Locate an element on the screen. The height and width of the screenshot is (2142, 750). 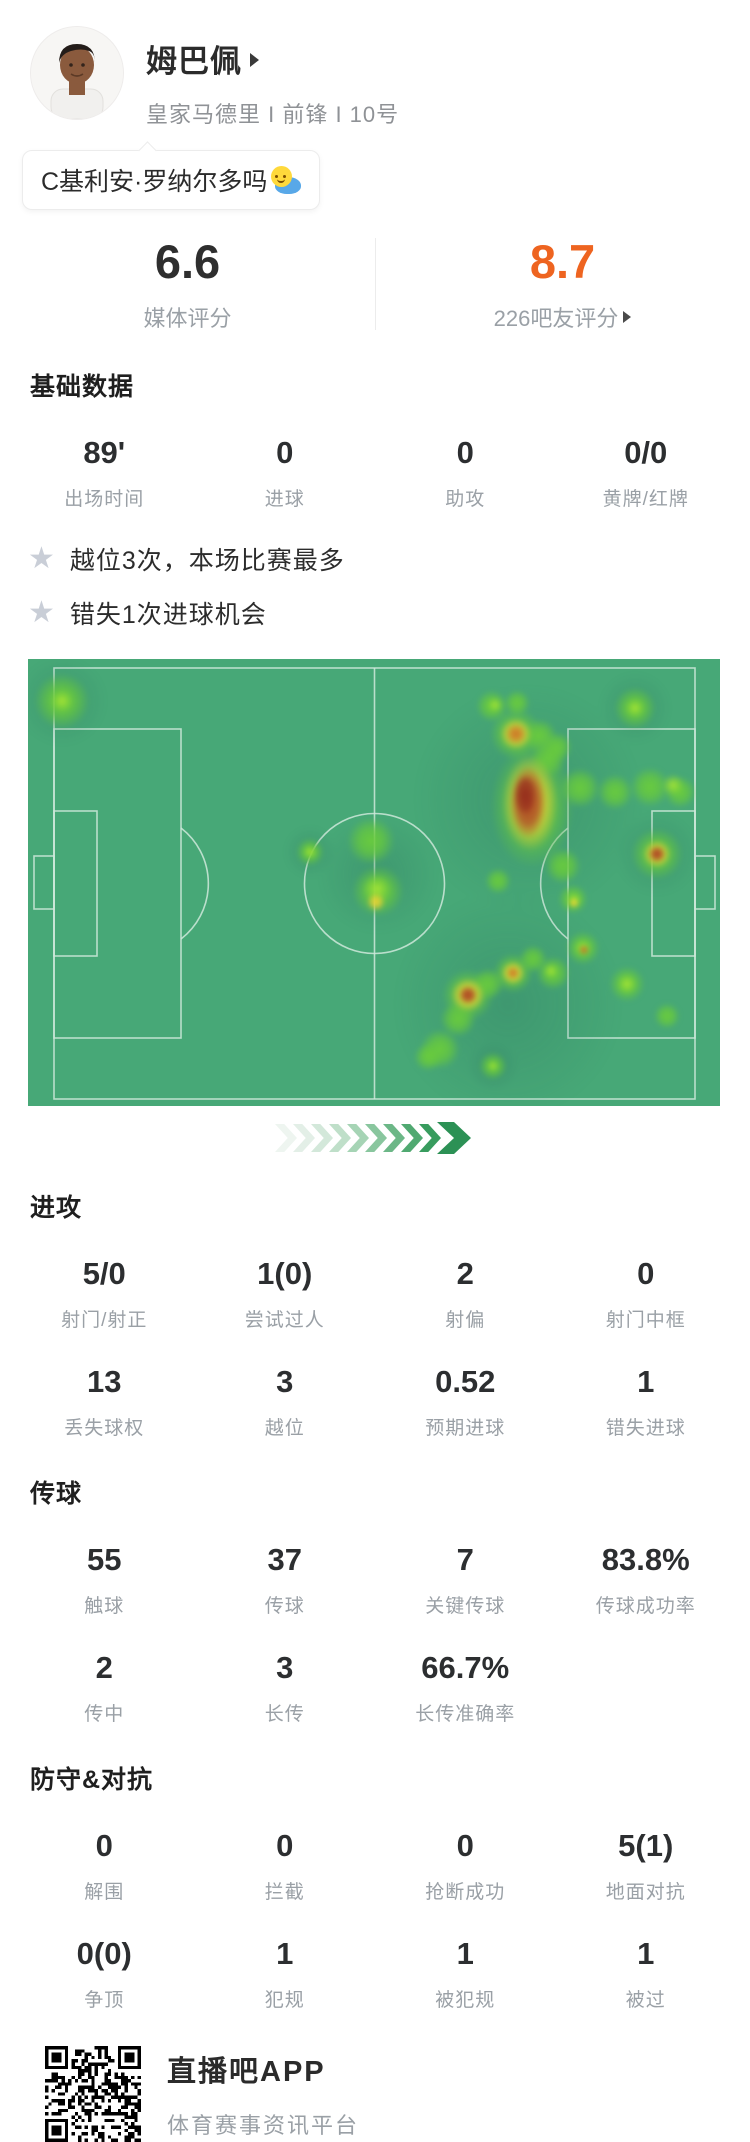
stat-row: 0(0) 争顶 1 犯规 1 被犯规 1 被过 is located at coordinates (375, 1974).